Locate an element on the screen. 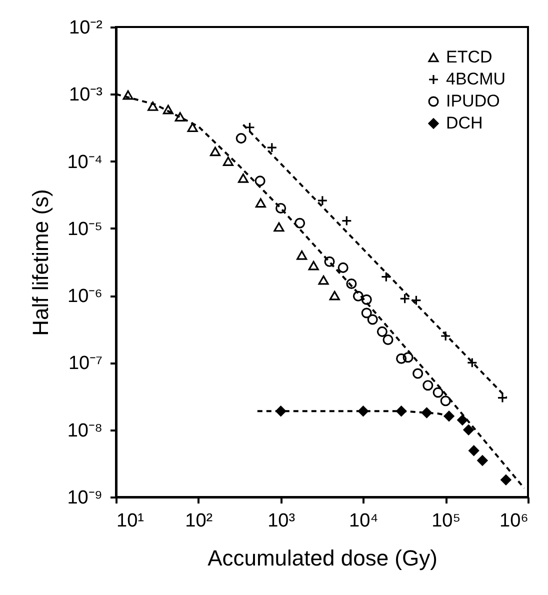 The image size is (548, 595). y-tick-label: 10⁻⁴ is located at coordinates (84, 162).